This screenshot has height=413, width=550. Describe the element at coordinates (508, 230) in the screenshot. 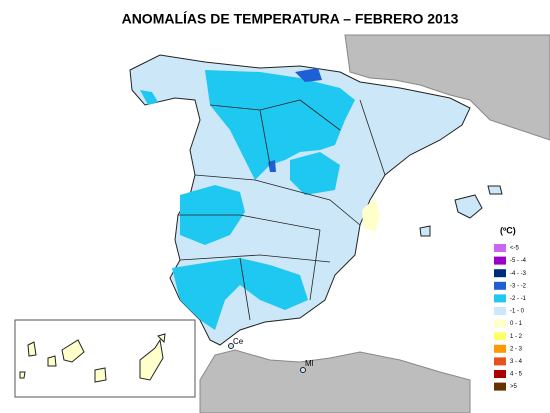

I see `legend-unit: (ºC)` at that location.